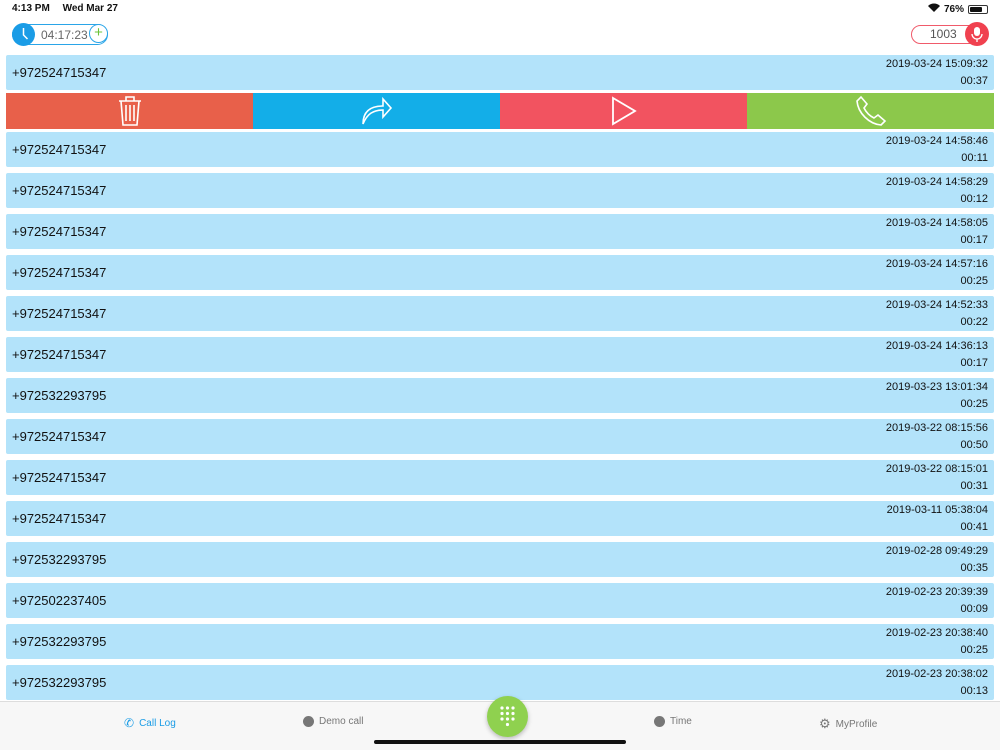 The width and height of the screenshot is (1000, 750). I want to click on call-log-row: +972524715347 2019-03-24 14:58:29 00:12, so click(500, 190).